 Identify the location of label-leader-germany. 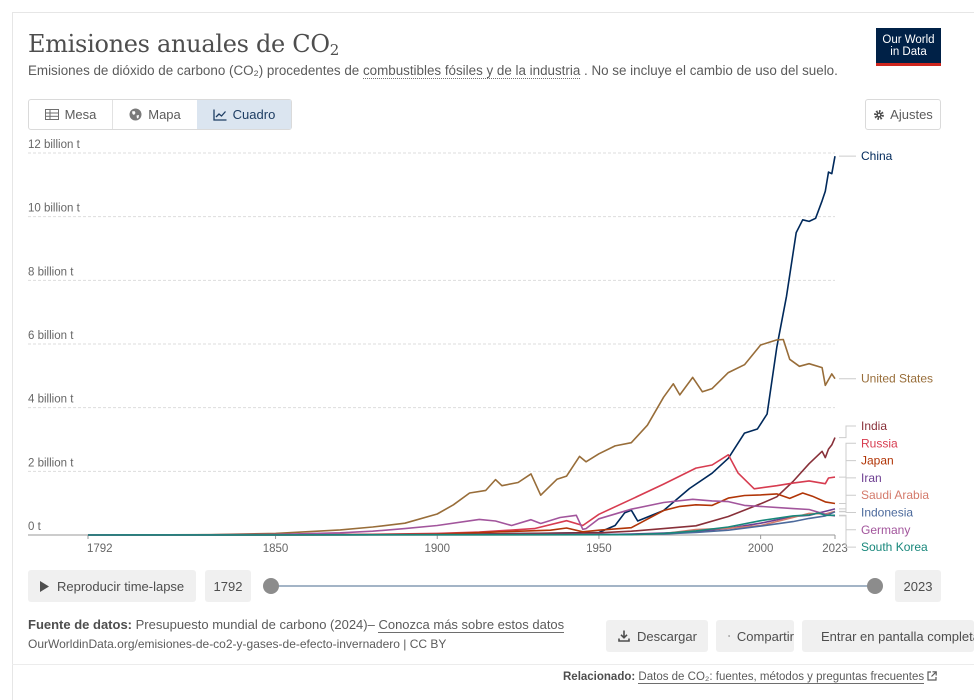
(847, 523).